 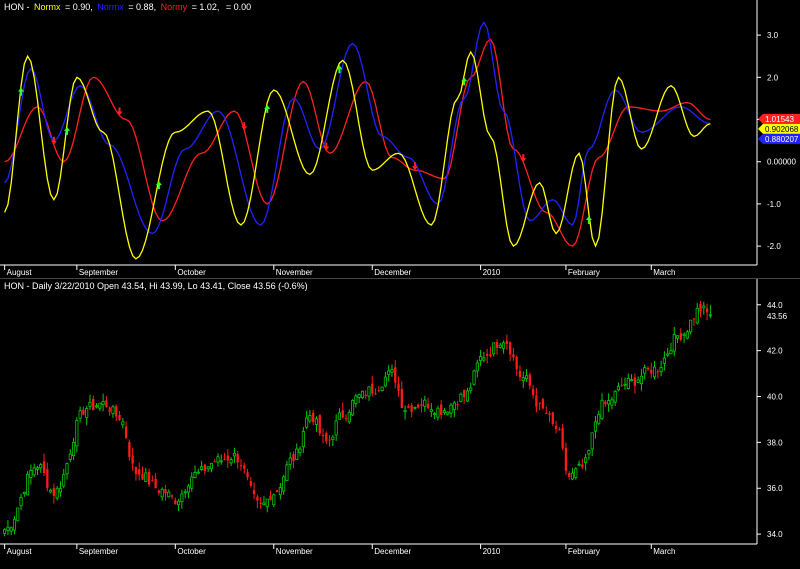 I want to click on y-tick-label: 44.0, so click(x=775, y=305).